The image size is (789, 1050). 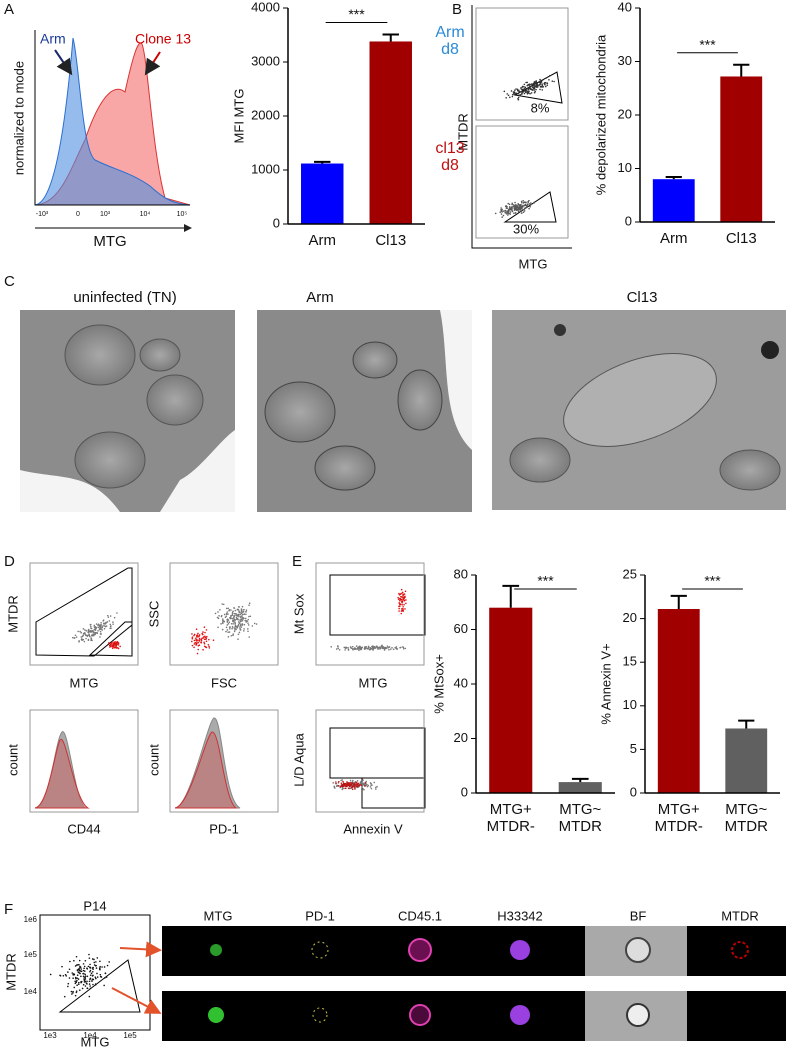 I want to click on image-title: uninfected (TN), so click(x=124, y=297).